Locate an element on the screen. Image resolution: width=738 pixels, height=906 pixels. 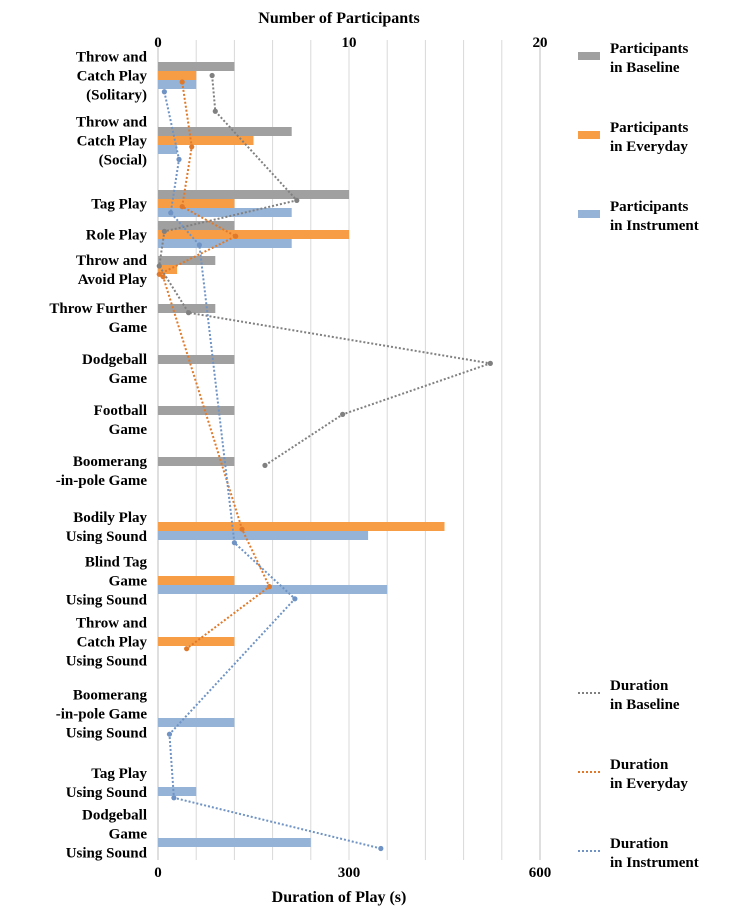
category-label: Bodily Play is located at coordinates (110, 518).